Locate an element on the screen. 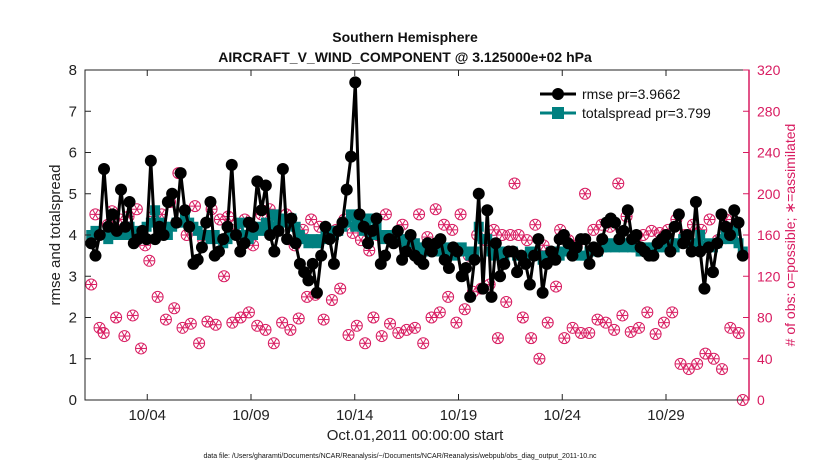 This screenshot has width=830, height=470. legend-box is located at coordinates (638, 101).